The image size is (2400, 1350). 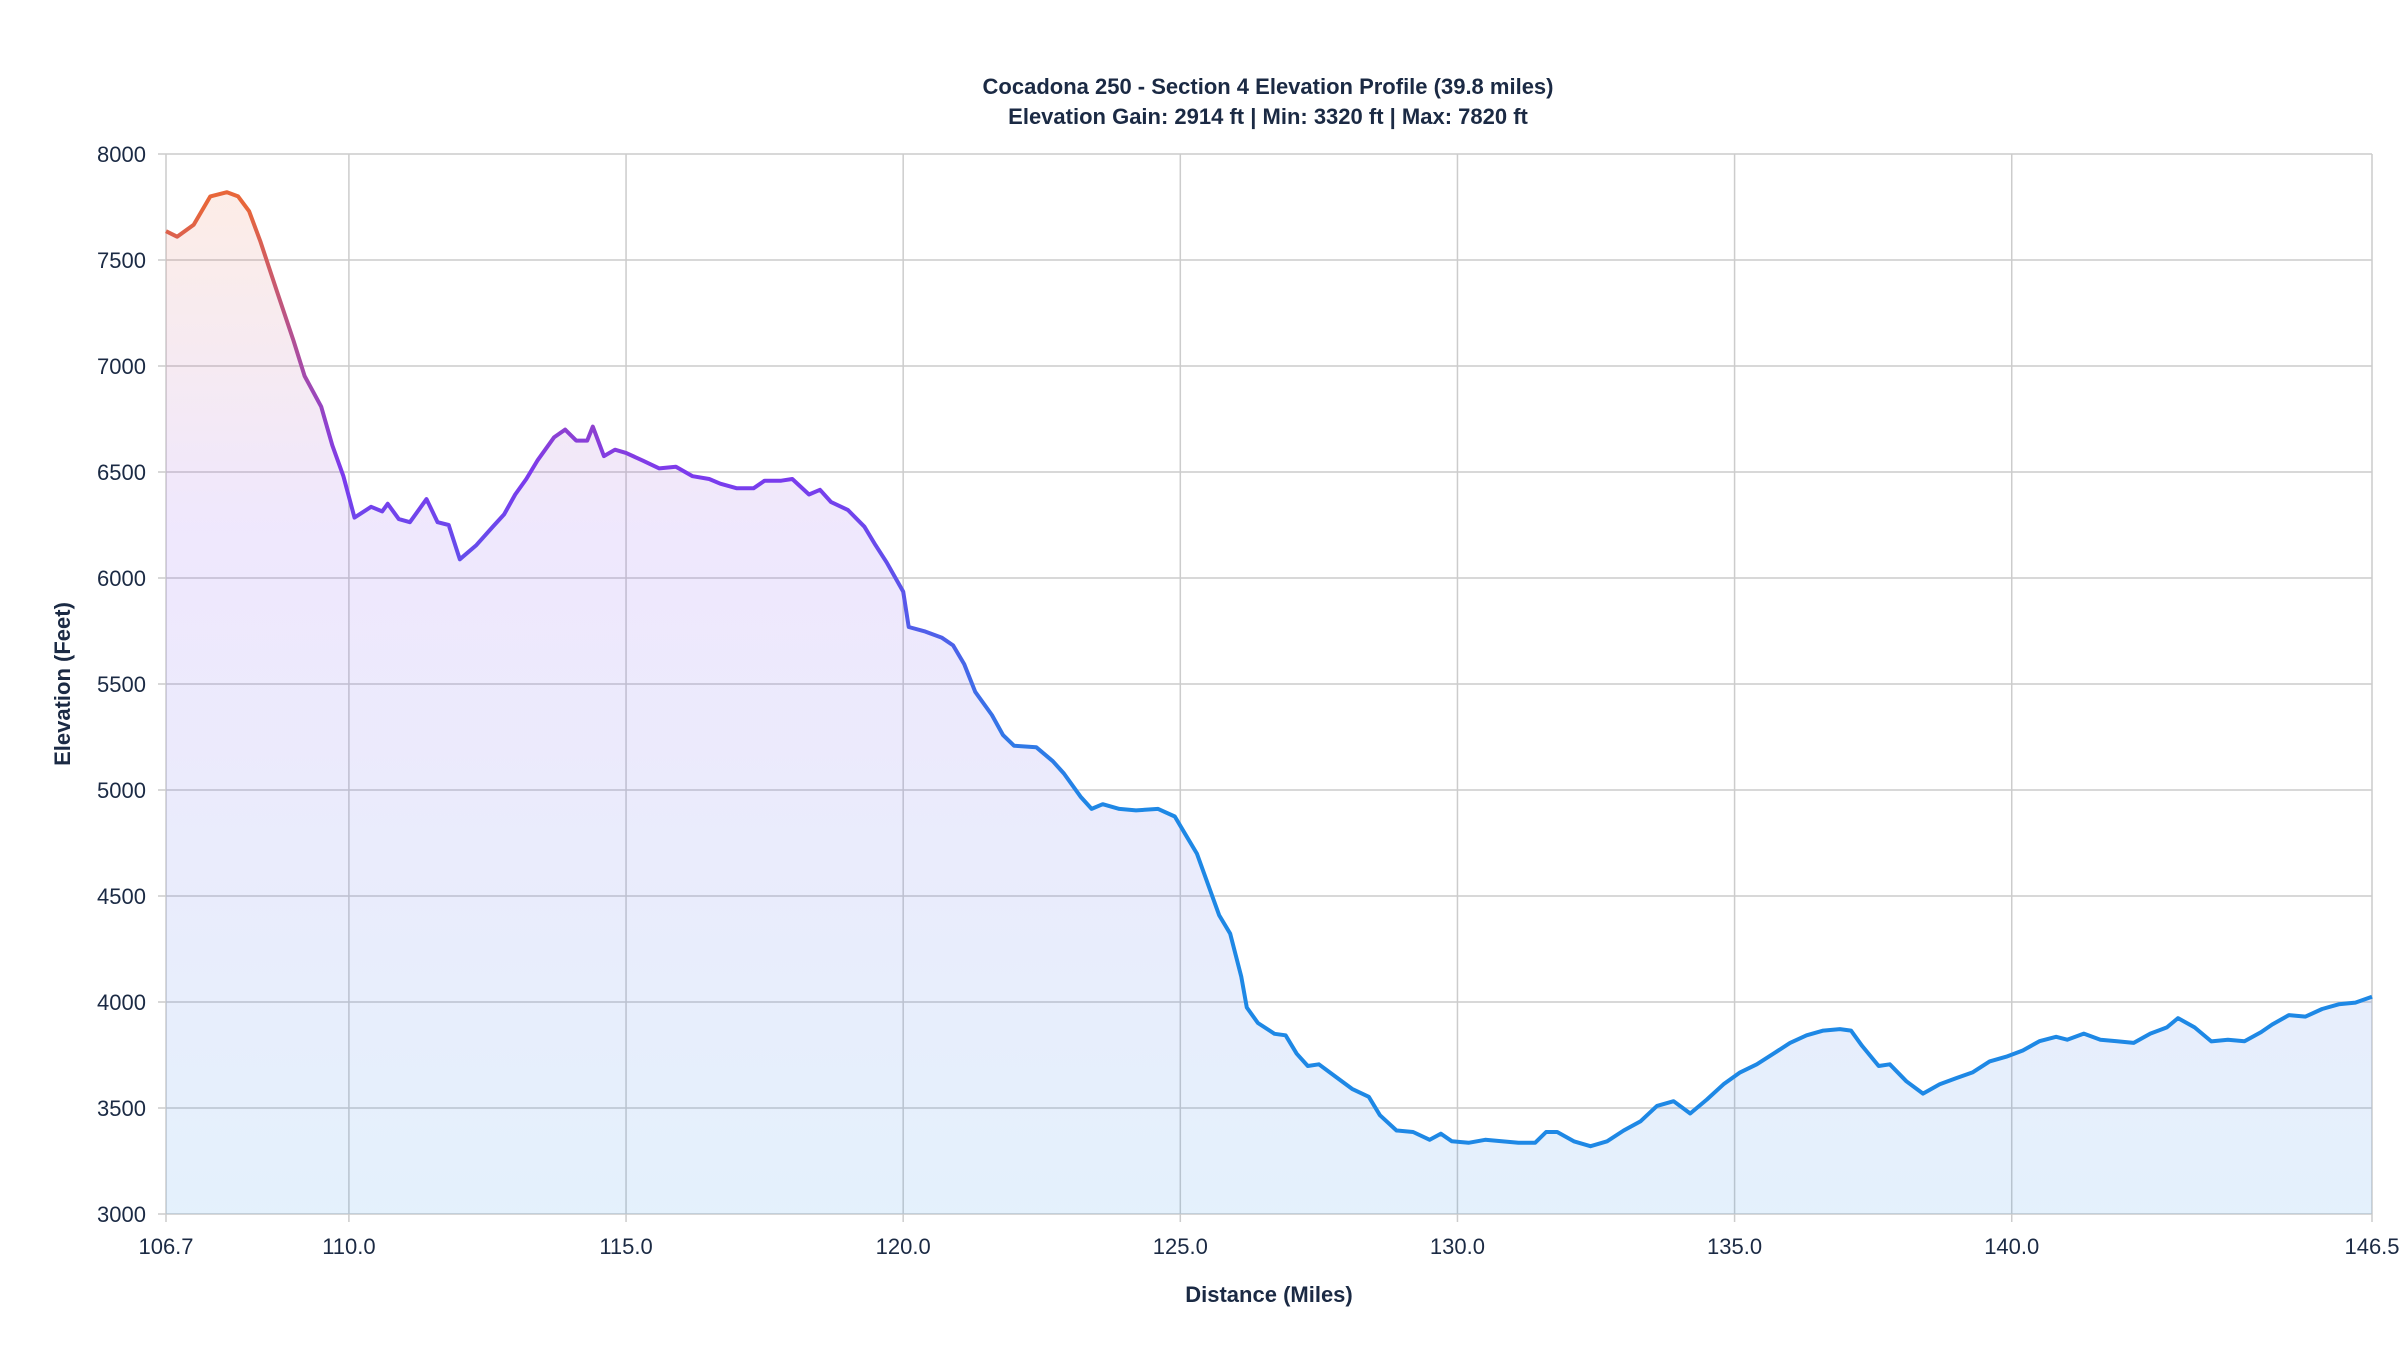 What do you see at coordinates (1734, 1246) in the screenshot?
I see `x-tick-label: 135.0` at bounding box center [1734, 1246].